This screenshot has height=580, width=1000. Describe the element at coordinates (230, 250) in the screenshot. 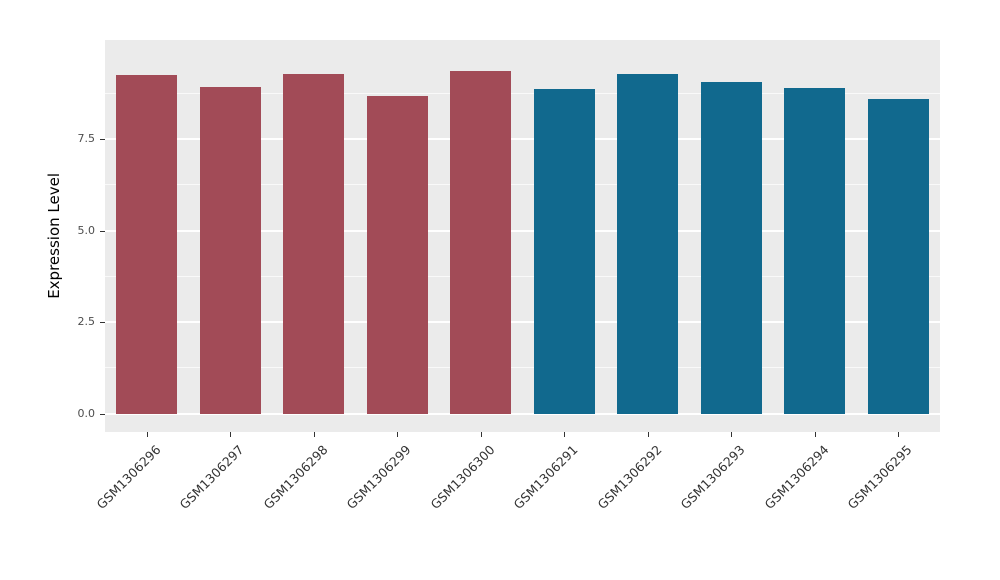

I see `bar-GSM1306297` at that location.